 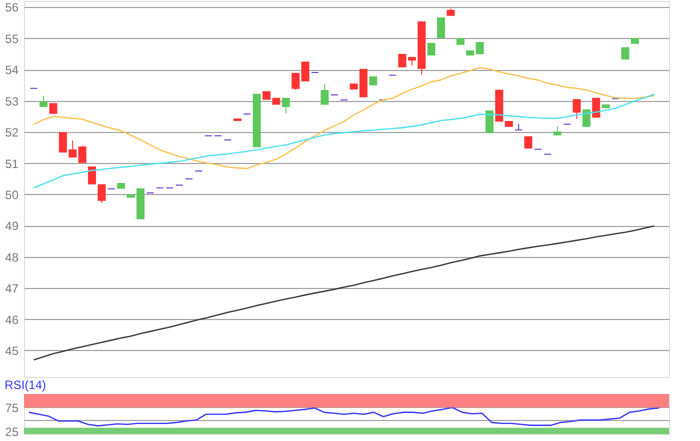 What do you see at coordinates (12, 163) in the screenshot?
I see `y-tick-label: 51` at bounding box center [12, 163].